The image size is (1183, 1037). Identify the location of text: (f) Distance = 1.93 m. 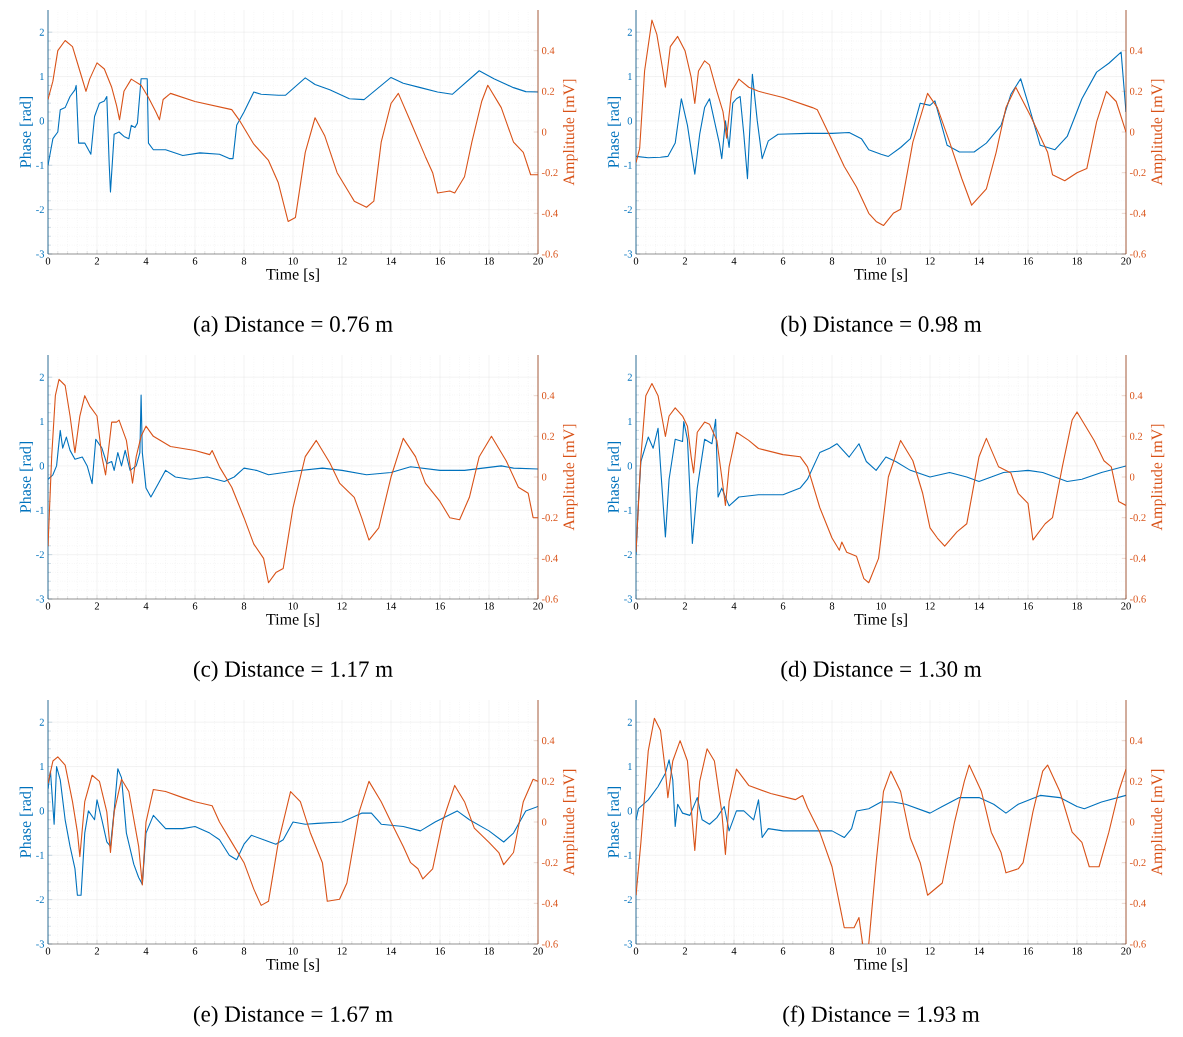
(881, 1016).